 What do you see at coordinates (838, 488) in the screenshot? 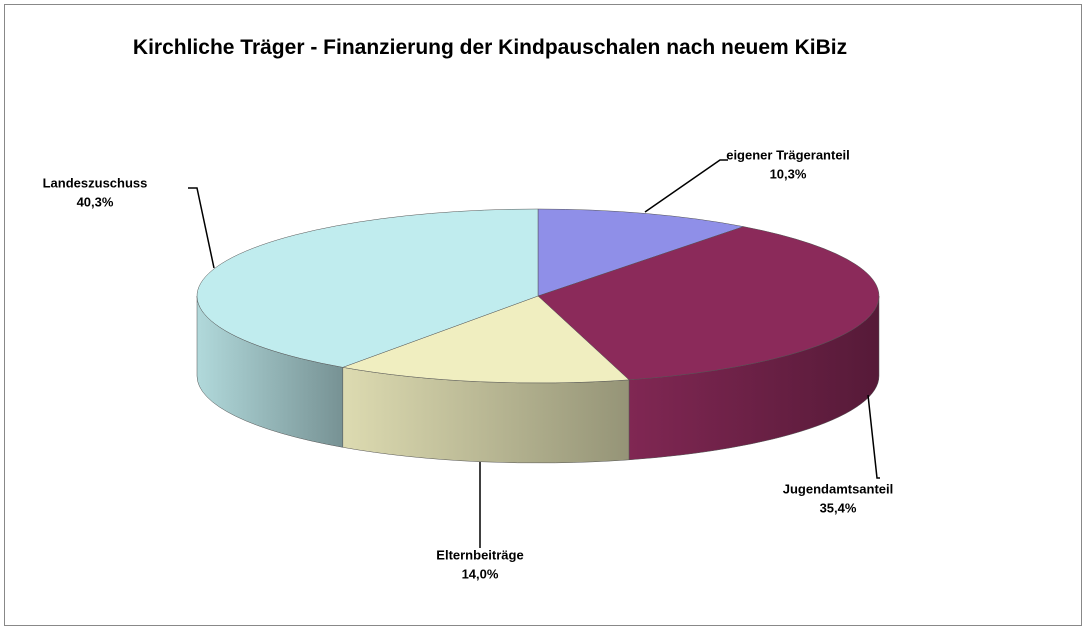
I see `slice-label: Jugendamtsanteil` at bounding box center [838, 488].